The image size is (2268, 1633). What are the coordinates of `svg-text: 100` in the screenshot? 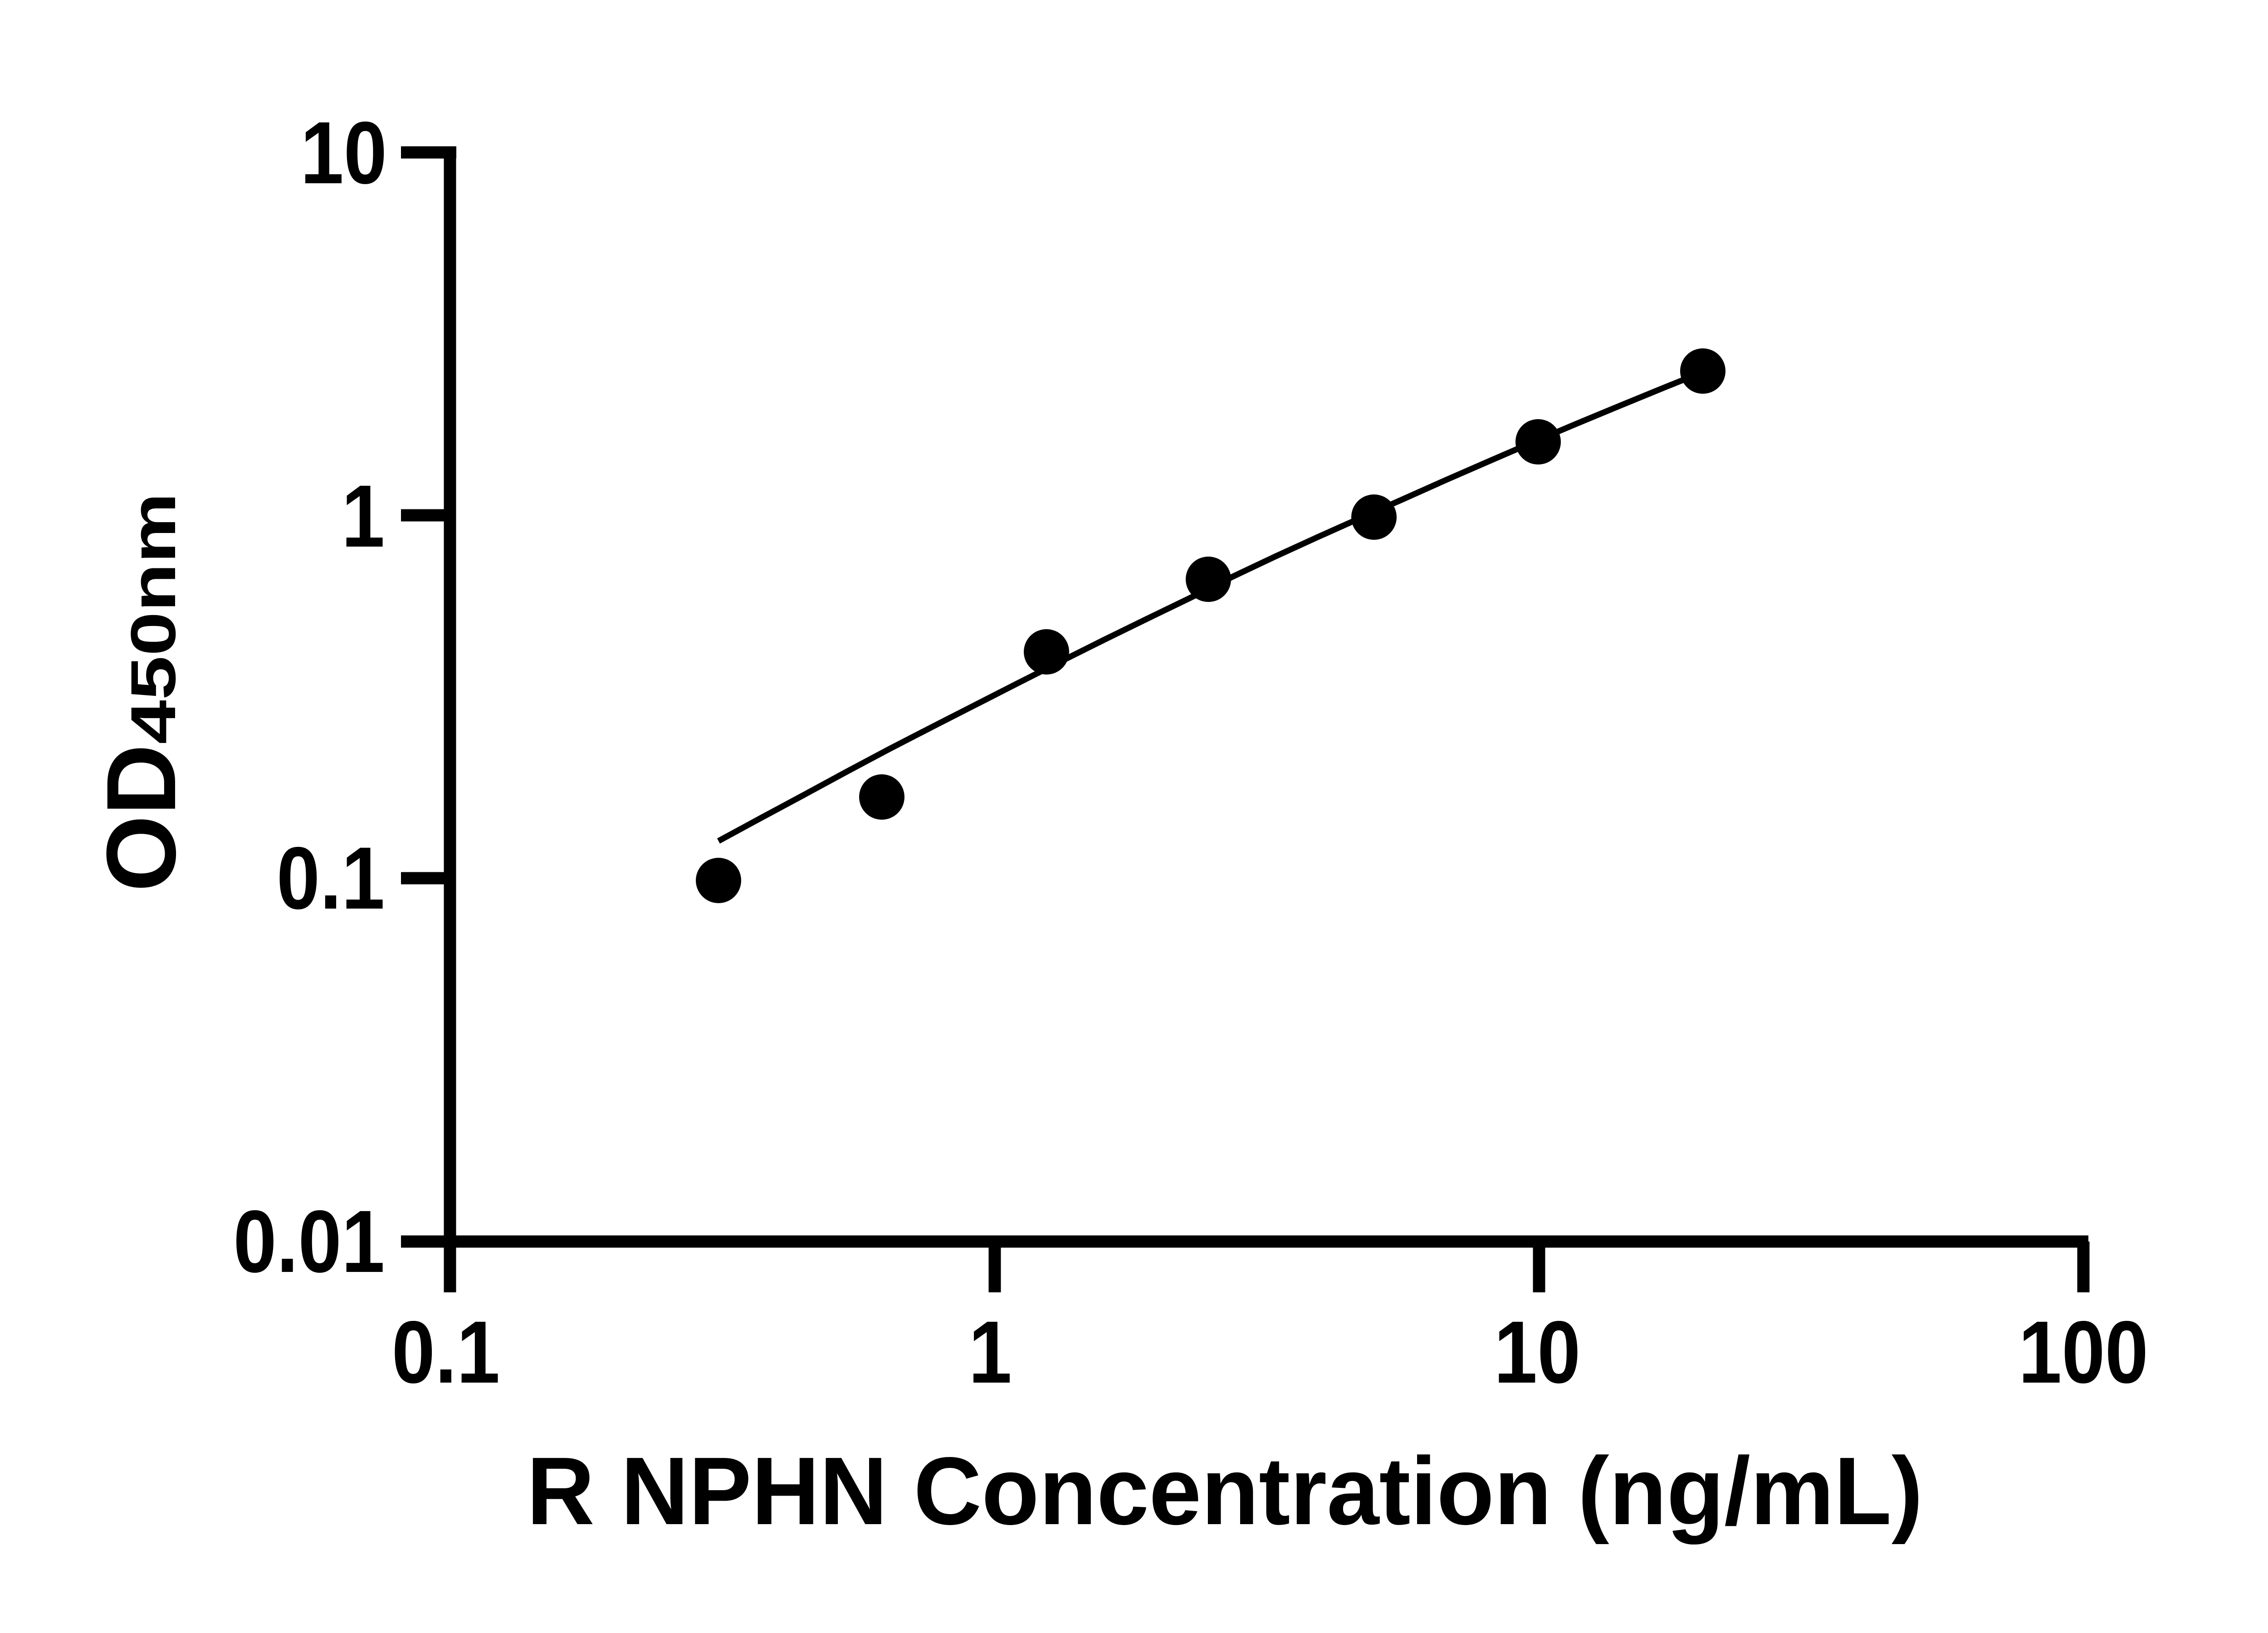 It's located at (2084, 1352).